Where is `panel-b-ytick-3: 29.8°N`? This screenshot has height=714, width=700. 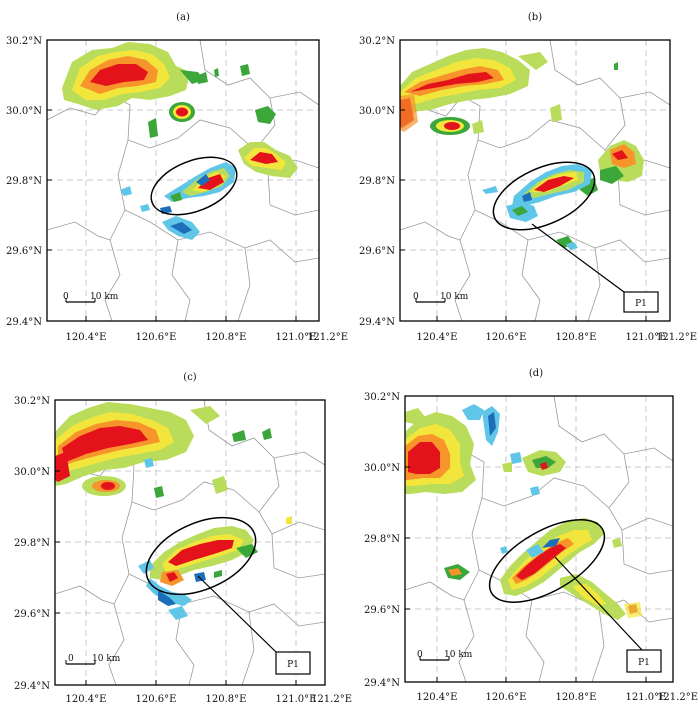 panel-b-ytick-3: 29.8°N is located at coordinates (377, 181).